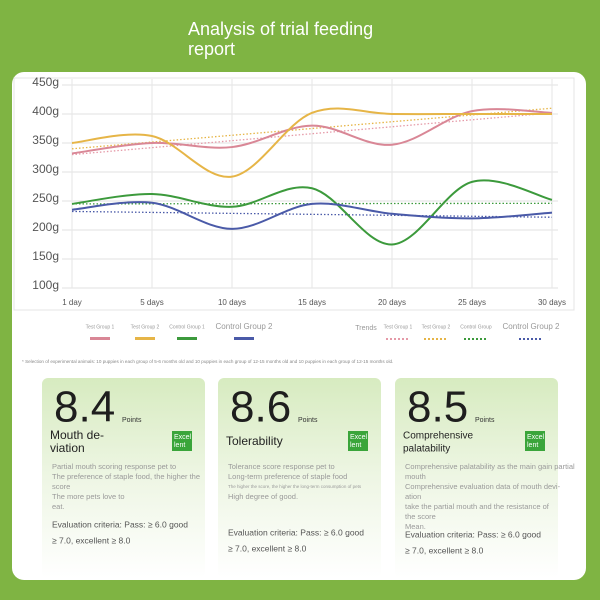  What do you see at coordinates (45, 140) in the screenshot?
I see `y-tick-label: 350g` at bounding box center [45, 140].